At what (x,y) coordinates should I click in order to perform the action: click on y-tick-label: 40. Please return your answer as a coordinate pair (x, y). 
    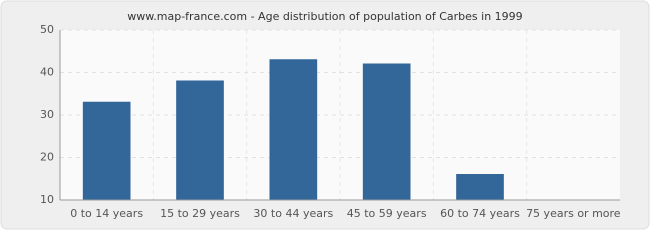
    Looking at the image, I should click on (47, 72).